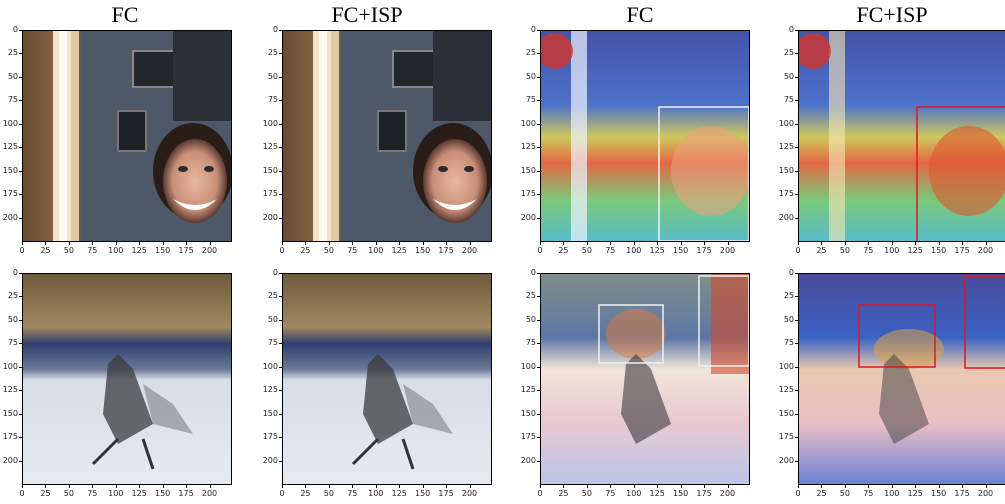  I want to click on y-tick-label: 150, so click(786, 170).